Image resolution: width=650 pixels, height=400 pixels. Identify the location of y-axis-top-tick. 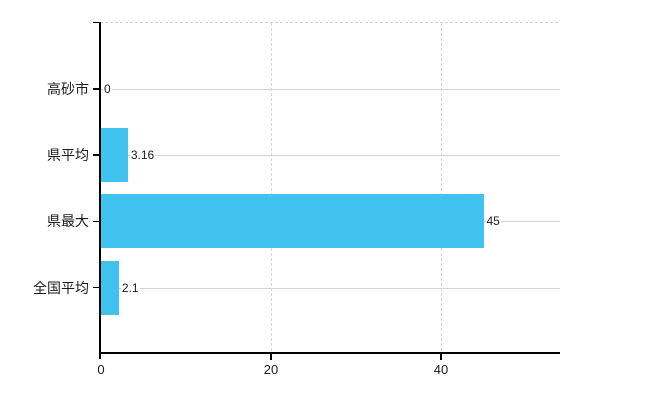
(96, 22).